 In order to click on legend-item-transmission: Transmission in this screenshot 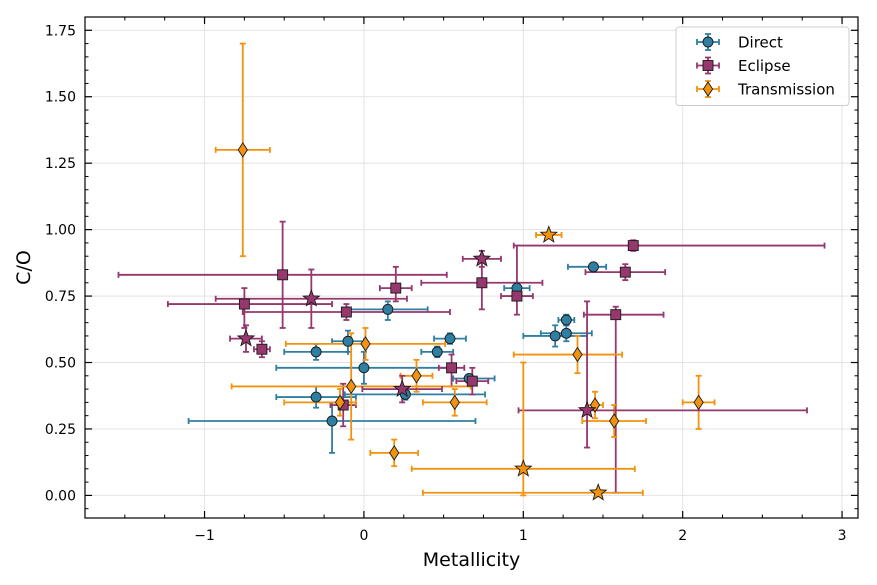, I will do `click(765, 89)`.